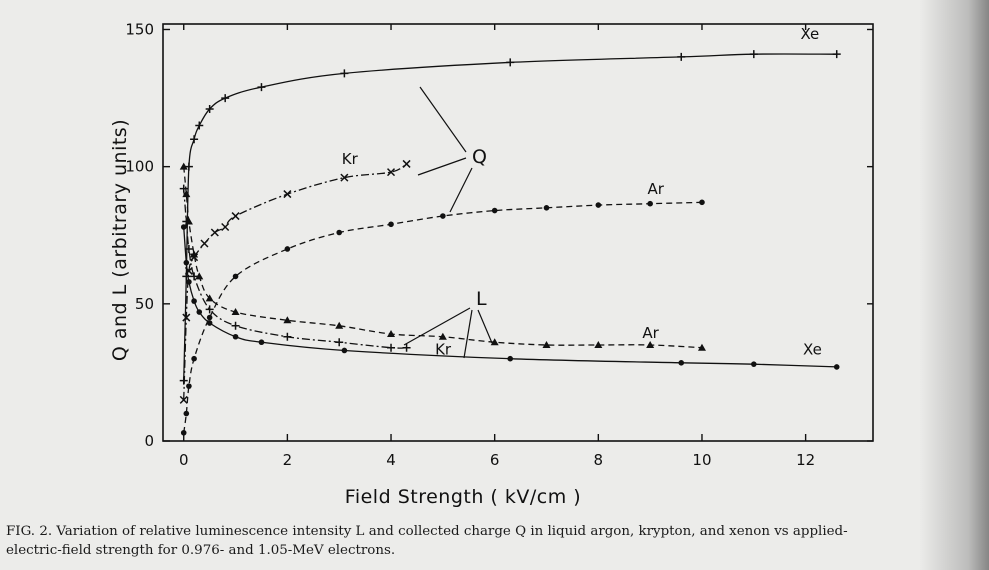  Describe the element at coordinates (184, 460) in the screenshot. I see `x-tick-label: 0` at that location.